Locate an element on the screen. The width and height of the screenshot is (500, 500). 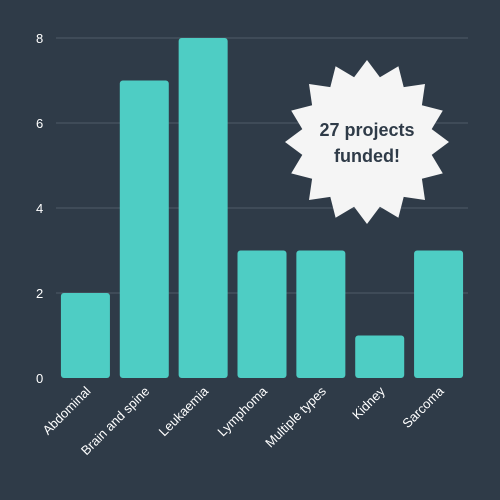
x-tick-label: Sarcoma is located at coordinates (423, 407).